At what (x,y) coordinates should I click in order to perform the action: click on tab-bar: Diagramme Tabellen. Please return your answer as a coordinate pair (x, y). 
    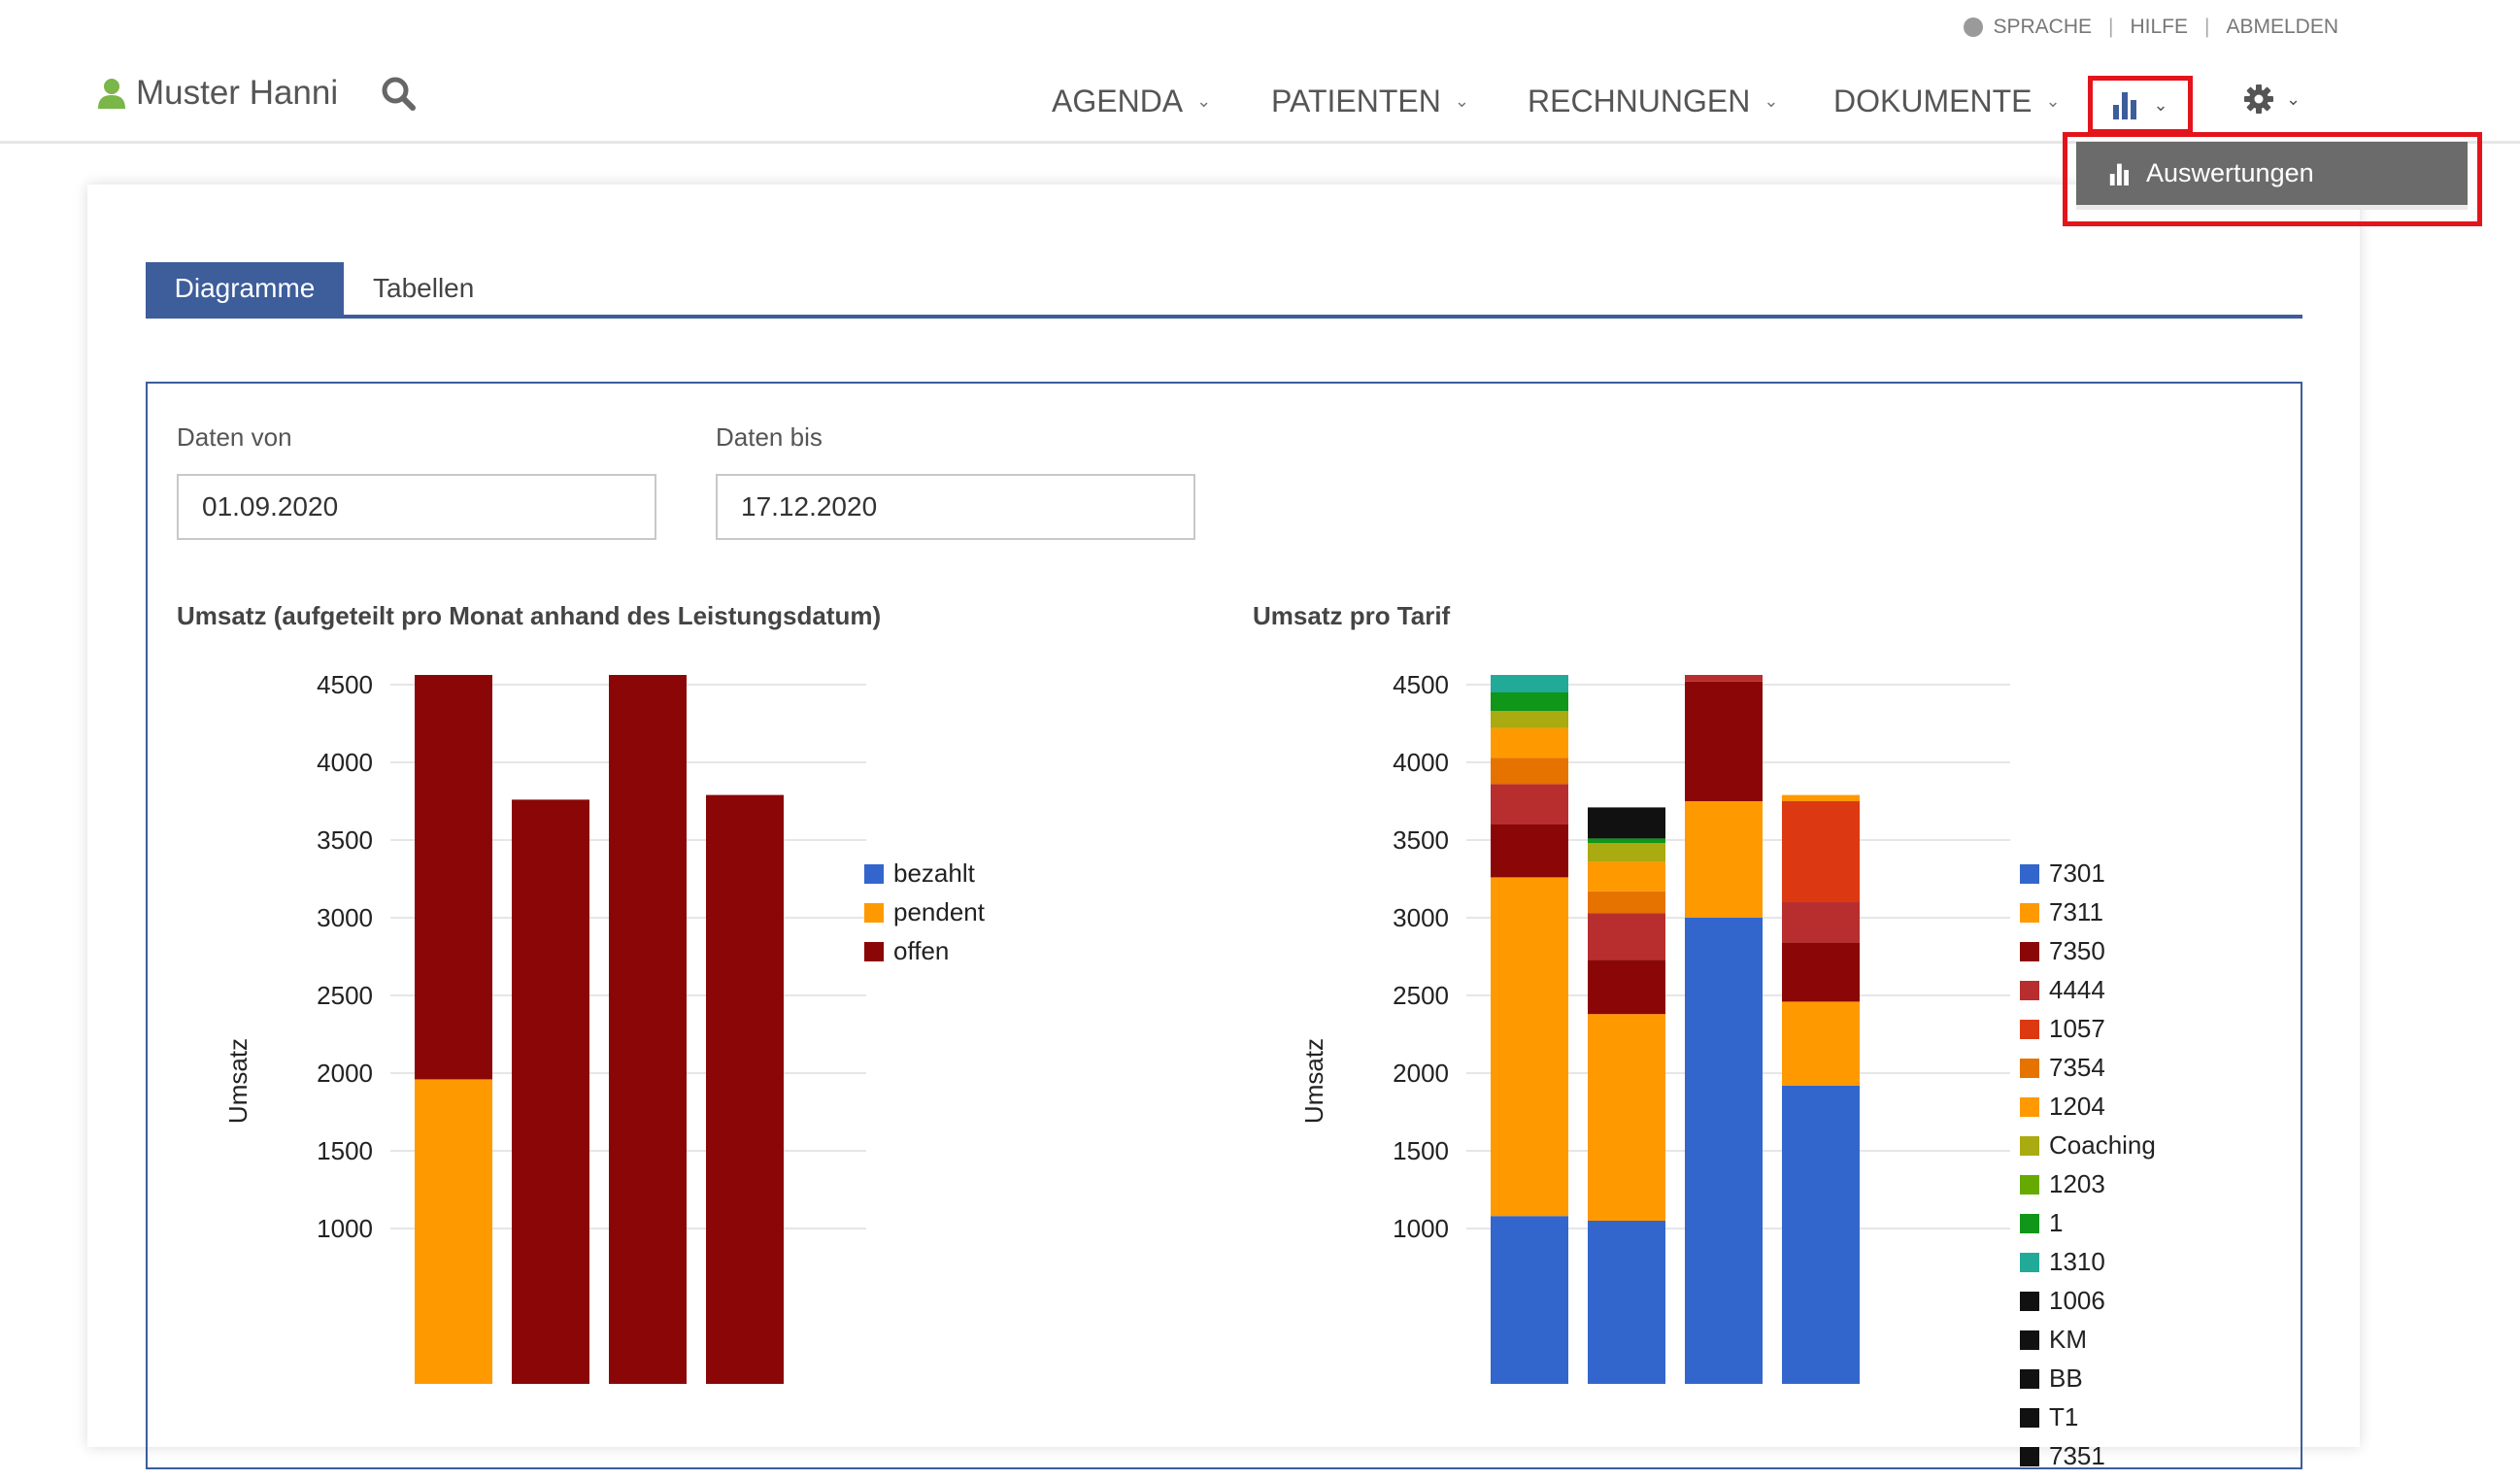
    Looking at the image, I should click on (1224, 290).